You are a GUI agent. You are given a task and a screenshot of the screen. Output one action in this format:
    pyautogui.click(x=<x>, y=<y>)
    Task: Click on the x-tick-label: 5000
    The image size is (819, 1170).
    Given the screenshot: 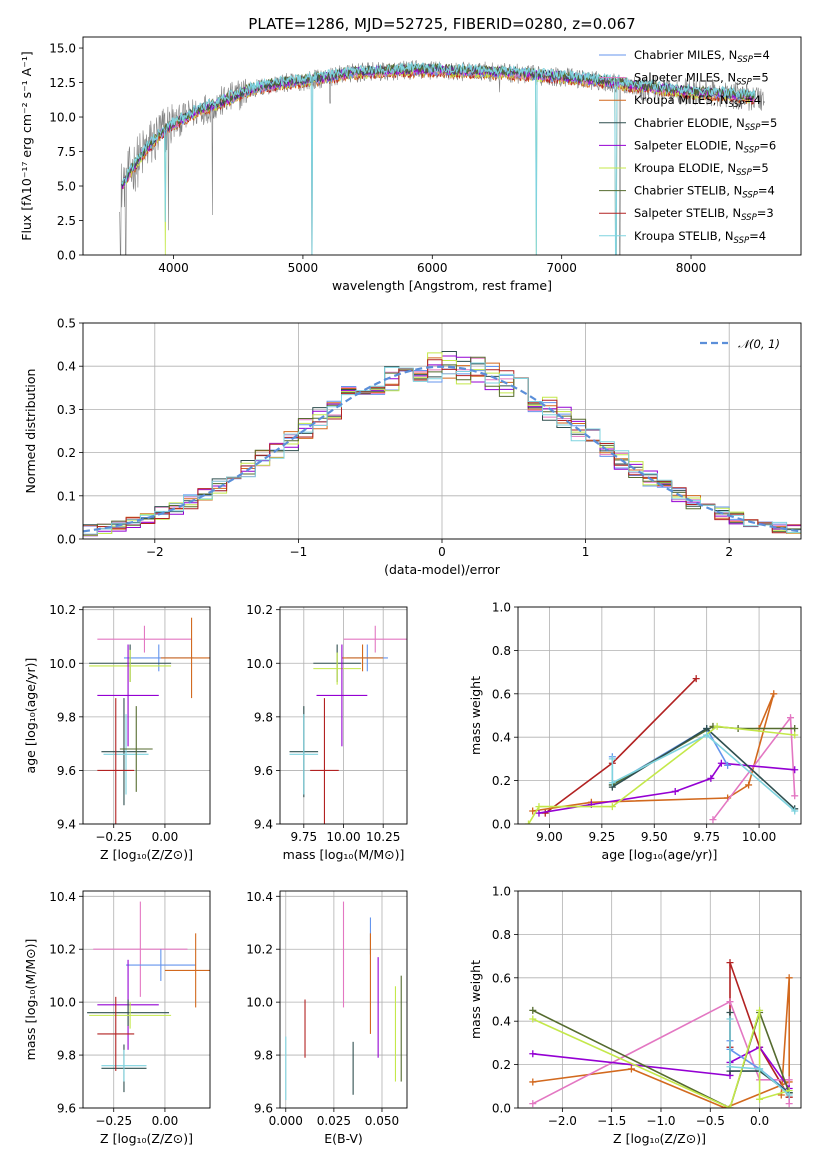 What is the action you would take?
    pyautogui.click(x=303, y=268)
    